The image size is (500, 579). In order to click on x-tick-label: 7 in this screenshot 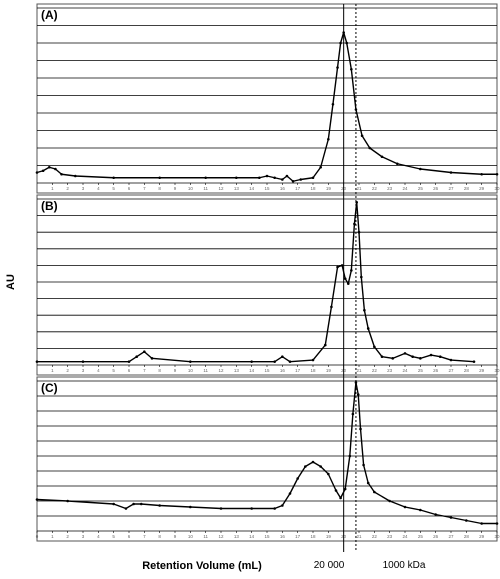, I will do `click(144, 370)`.